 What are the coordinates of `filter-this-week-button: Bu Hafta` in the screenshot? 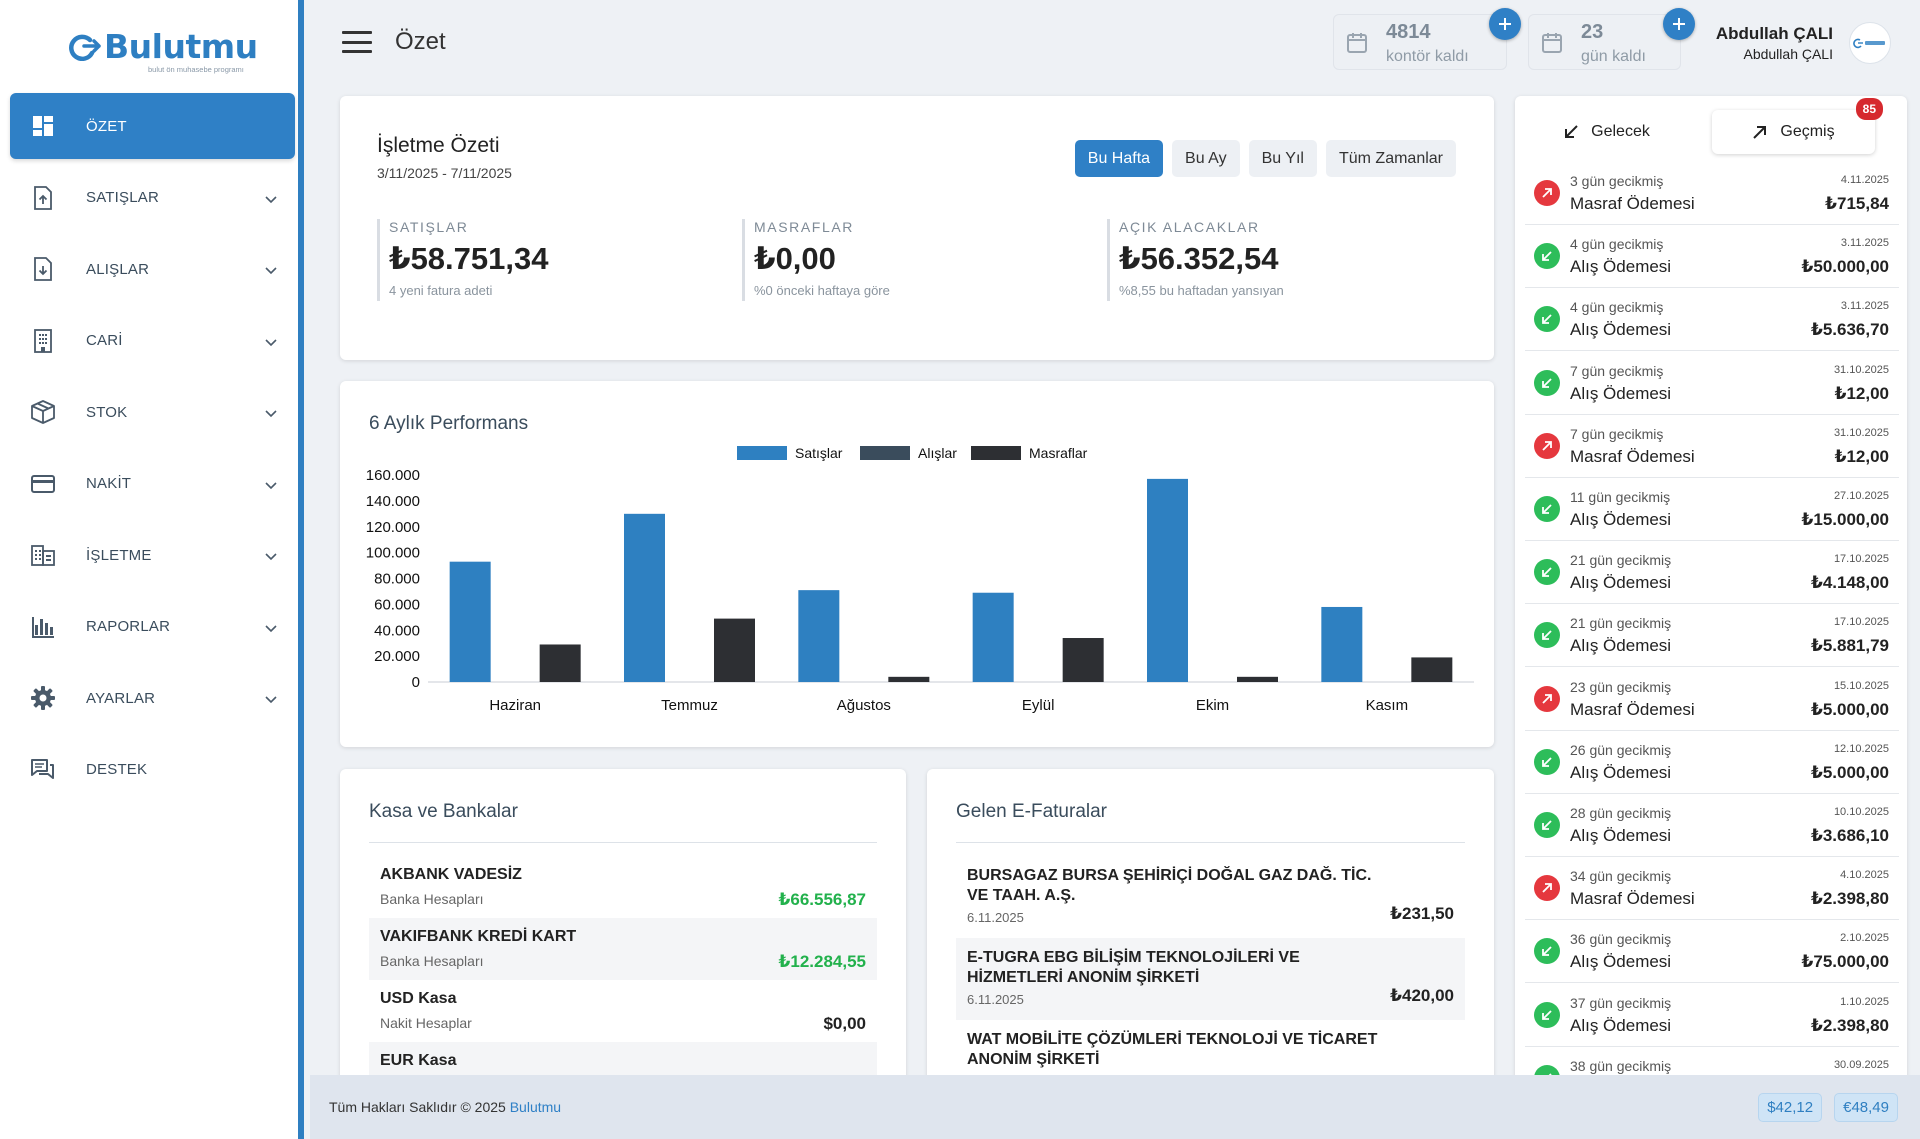 It's located at (1119, 158).